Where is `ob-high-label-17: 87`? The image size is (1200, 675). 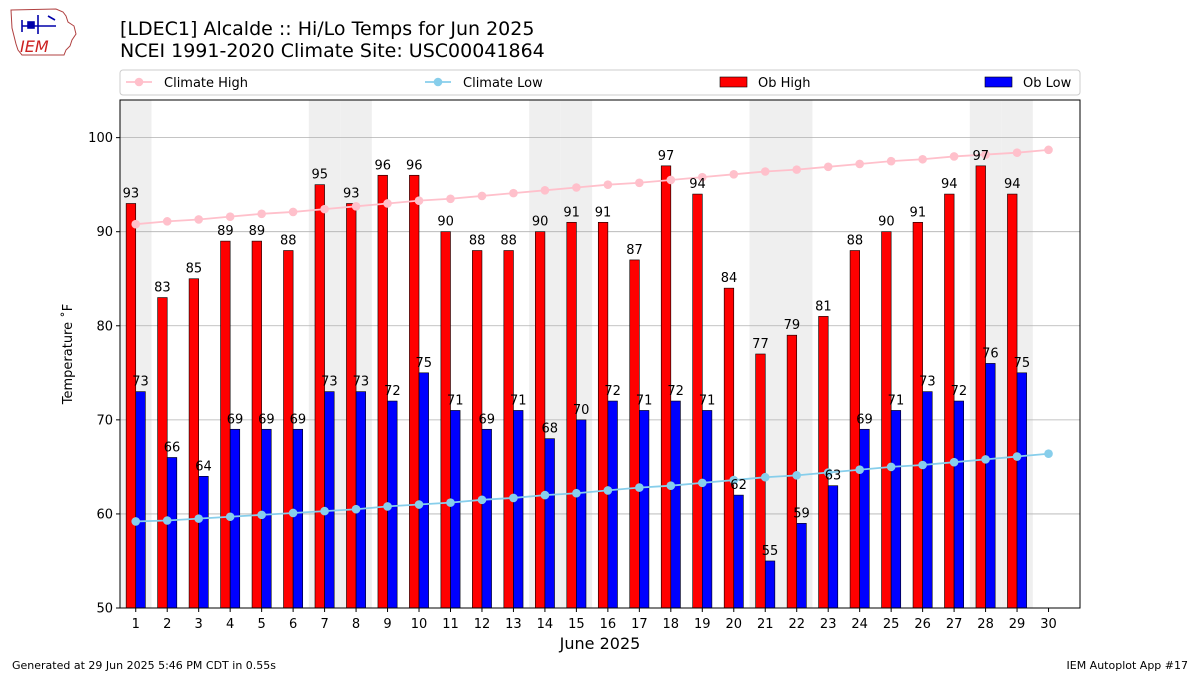 ob-high-label-17: 87 is located at coordinates (634, 250).